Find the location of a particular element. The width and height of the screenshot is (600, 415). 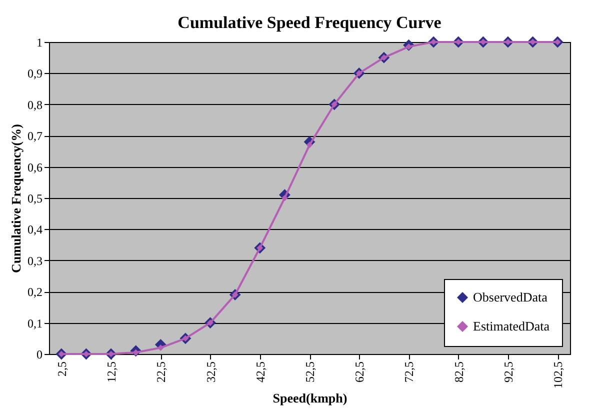

legend-label: EstimatedData is located at coordinates (511, 326).